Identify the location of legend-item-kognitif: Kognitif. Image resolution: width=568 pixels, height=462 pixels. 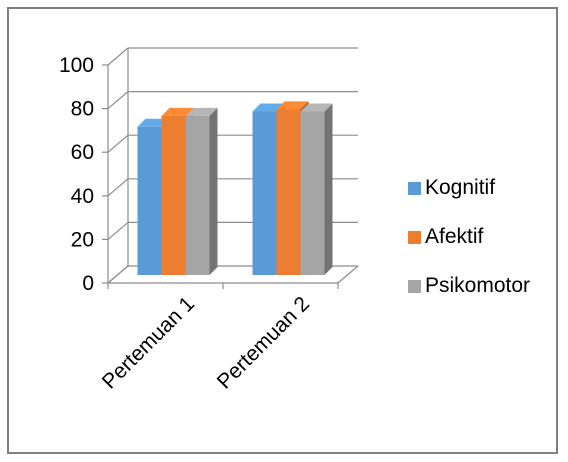
(451, 187).